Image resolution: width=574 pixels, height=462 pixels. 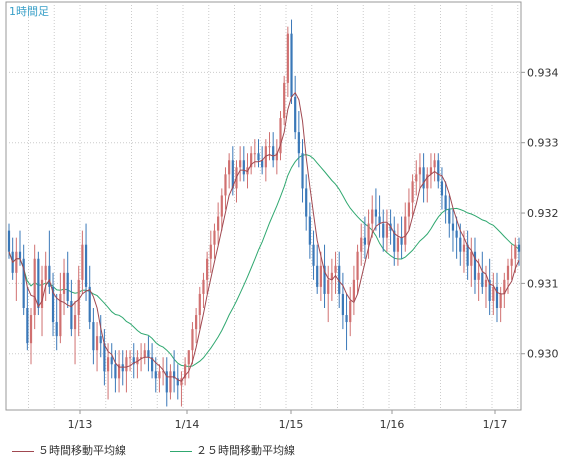 What do you see at coordinates (187, 424) in the screenshot?
I see `x-tick-label: 1/14` at bounding box center [187, 424].